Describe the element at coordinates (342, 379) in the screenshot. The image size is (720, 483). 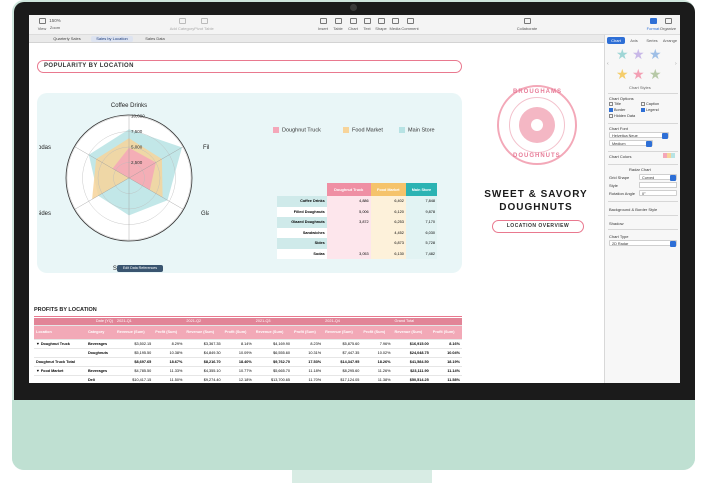
I see `pivot-cell: $17,124.05` at that location.